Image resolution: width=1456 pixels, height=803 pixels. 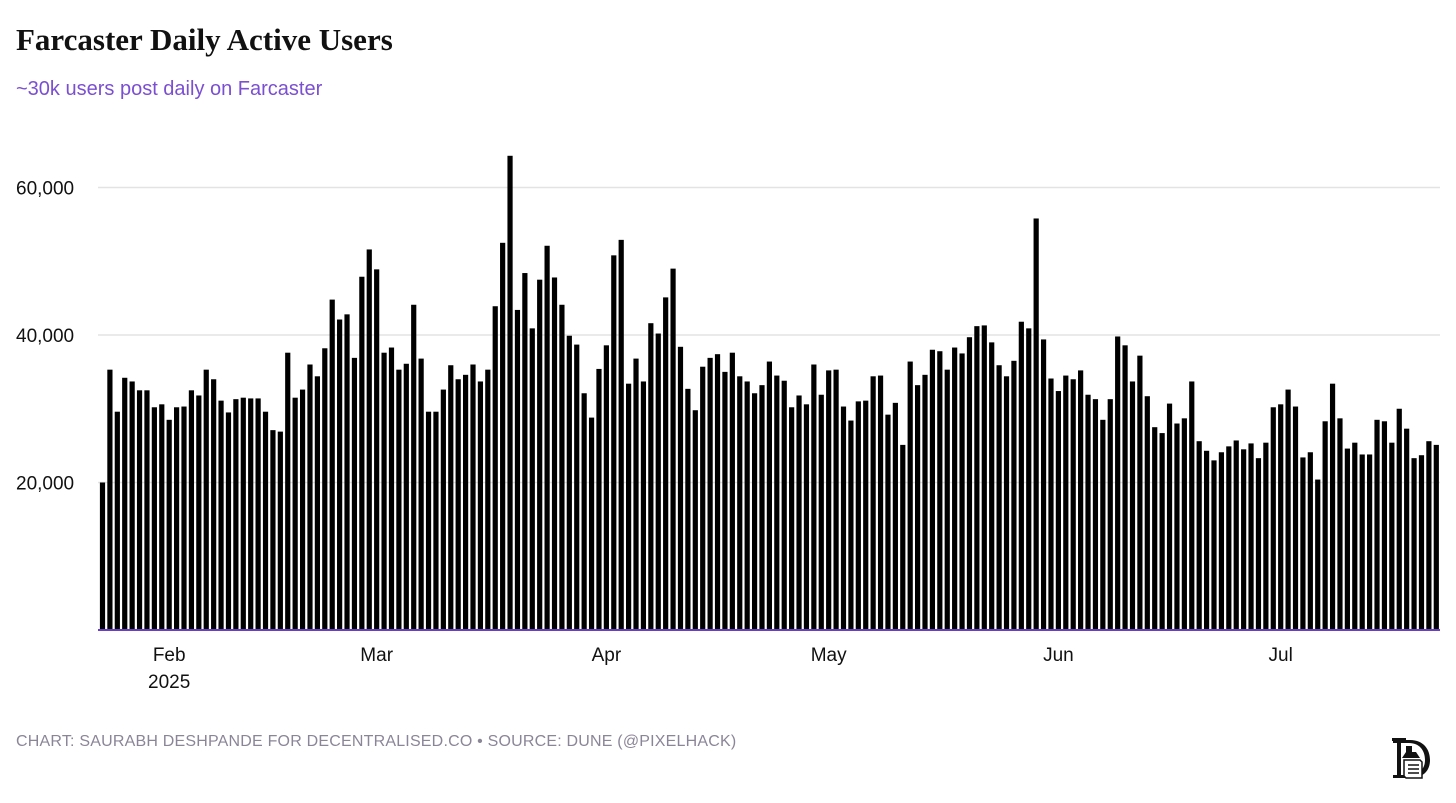 What do you see at coordinates (45, 189) in the screenshot?
I see `y-tick-label: 60,000` at bounding box center [45, 189].